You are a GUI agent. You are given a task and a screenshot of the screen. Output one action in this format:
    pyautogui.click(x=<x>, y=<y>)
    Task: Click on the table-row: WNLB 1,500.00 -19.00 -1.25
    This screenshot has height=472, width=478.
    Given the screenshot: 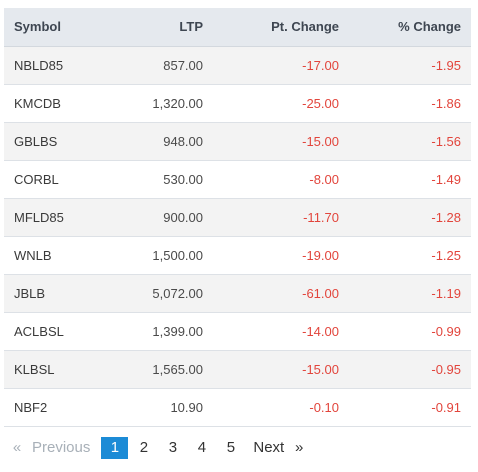 What is the action you would take?
    pyautogui.click(x=237, y=255)
    